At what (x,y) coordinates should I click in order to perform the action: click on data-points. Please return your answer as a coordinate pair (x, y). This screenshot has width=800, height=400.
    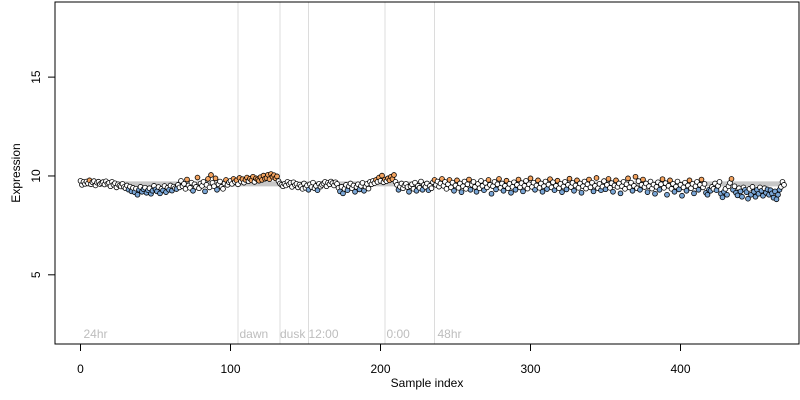
    Looking at the image, I should click on (432, 187).